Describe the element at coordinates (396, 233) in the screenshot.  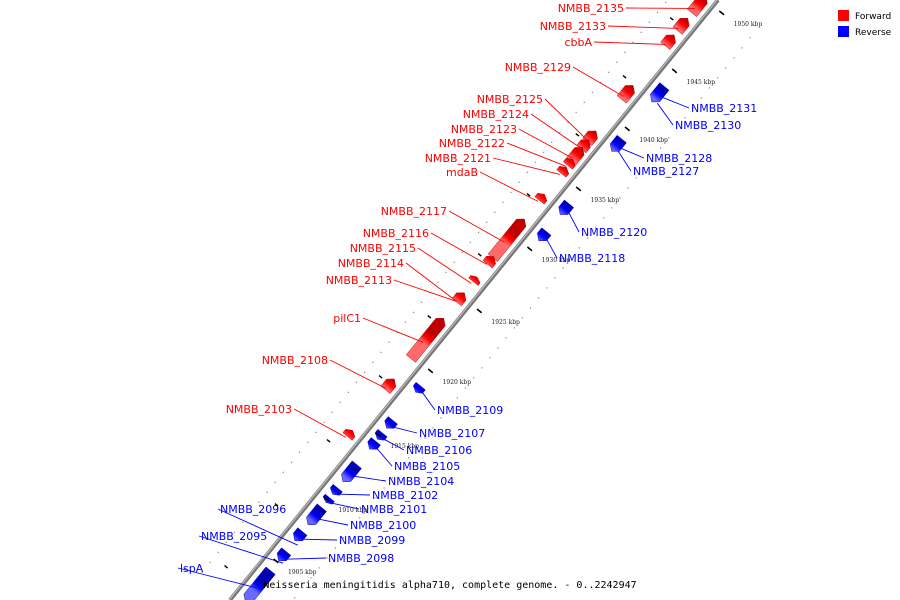
I see `gene-label-nmbb-2116: NMBB_2116` at that location.